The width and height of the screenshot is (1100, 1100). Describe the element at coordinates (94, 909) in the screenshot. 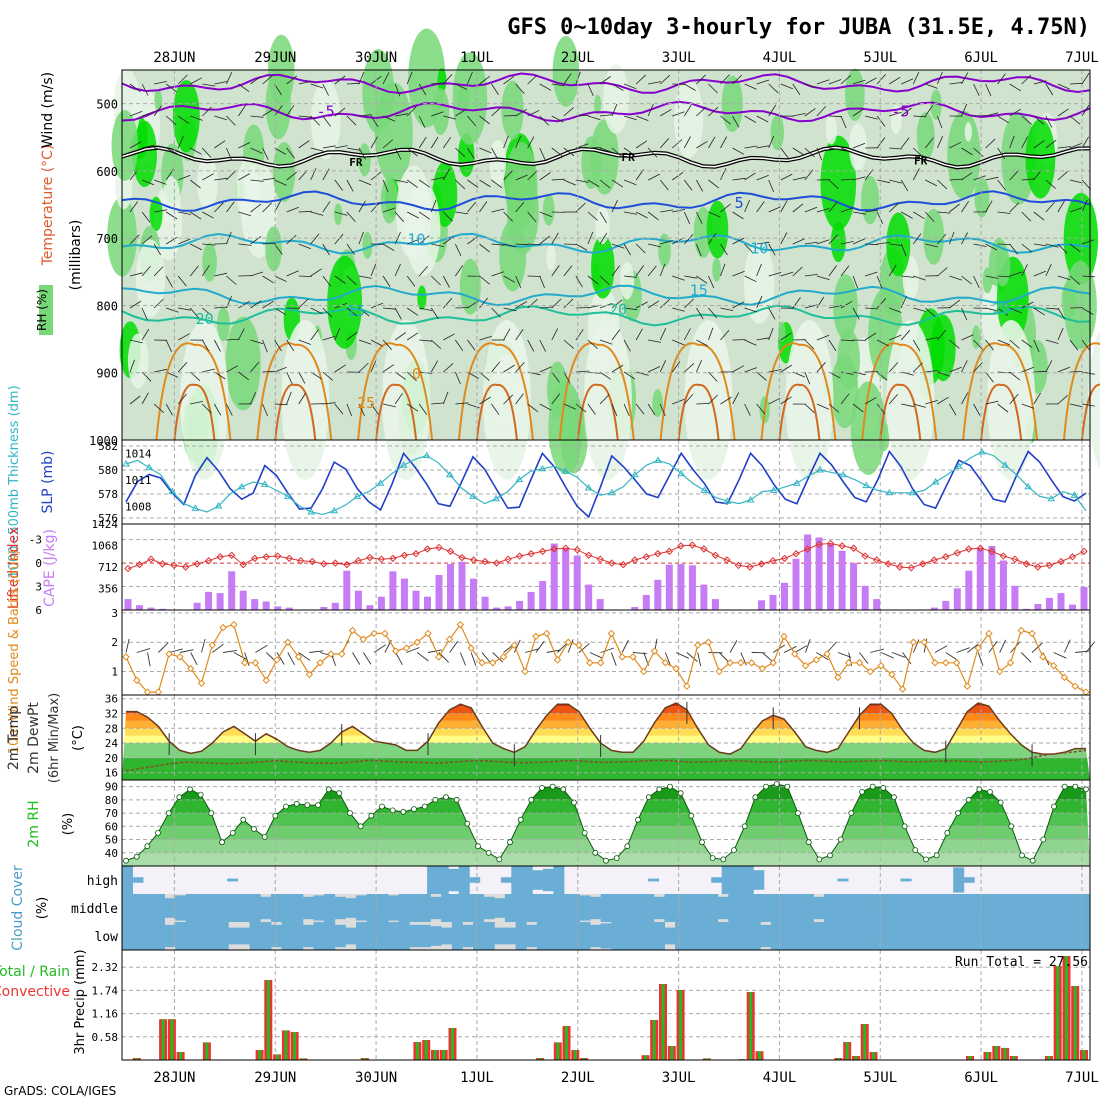

I see `cloud-row-label: middle` at that location.